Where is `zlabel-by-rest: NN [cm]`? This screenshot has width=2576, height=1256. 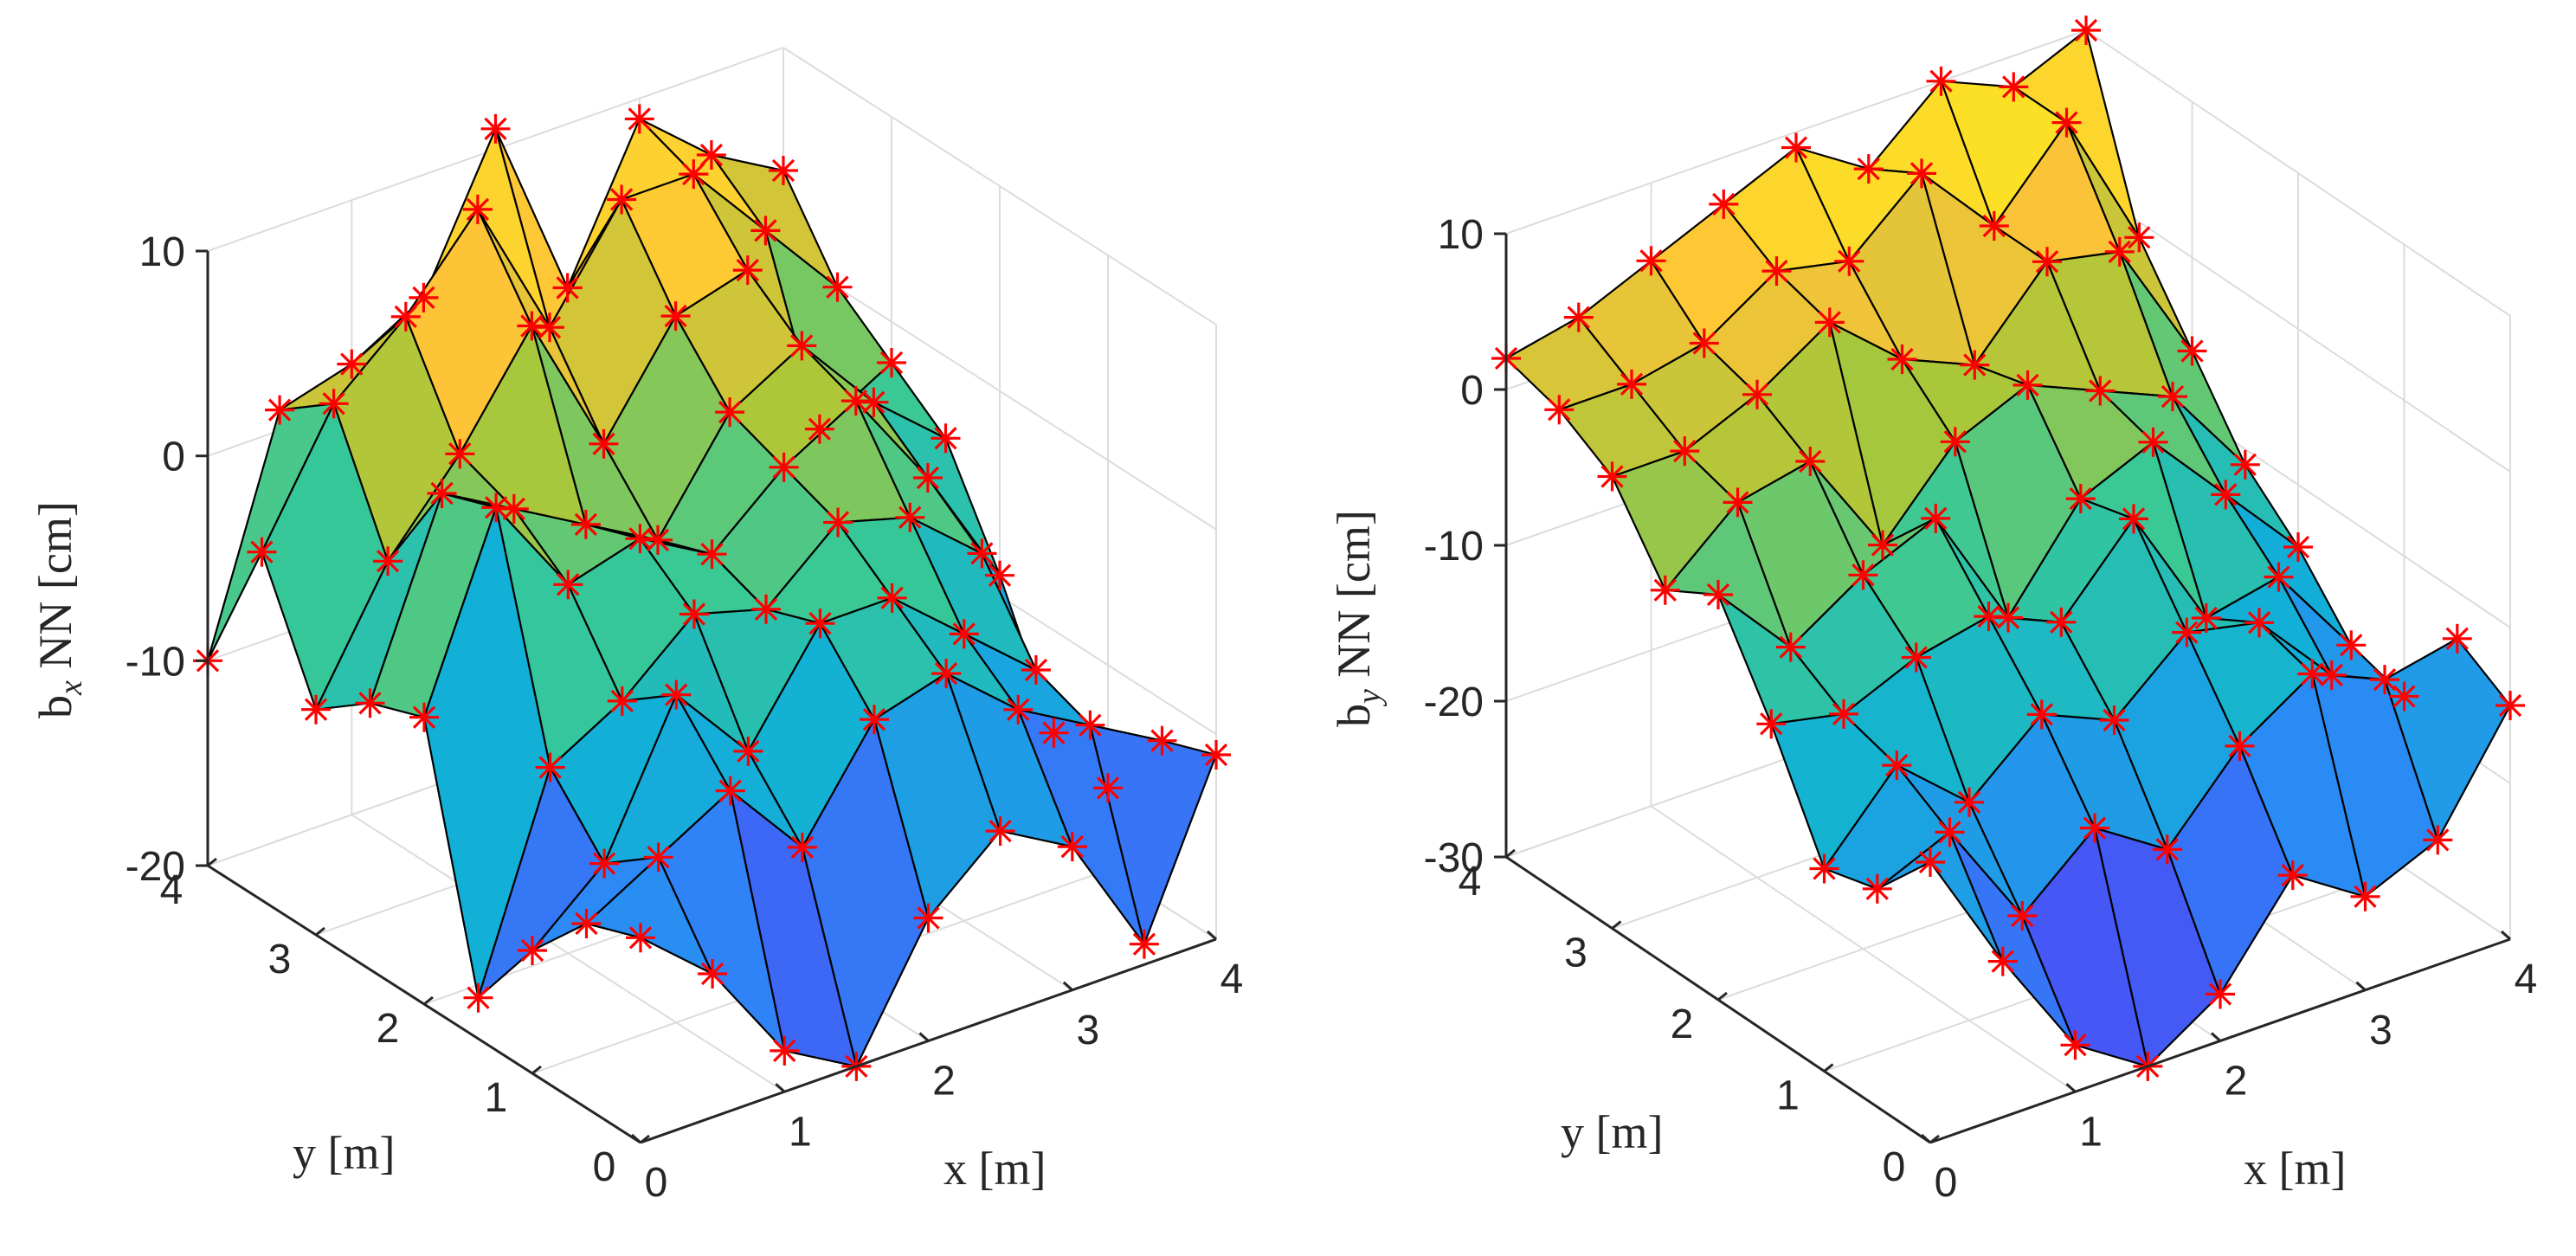
zlabel-by-rest: NN [cm] is located at coordinates (1354, 599).